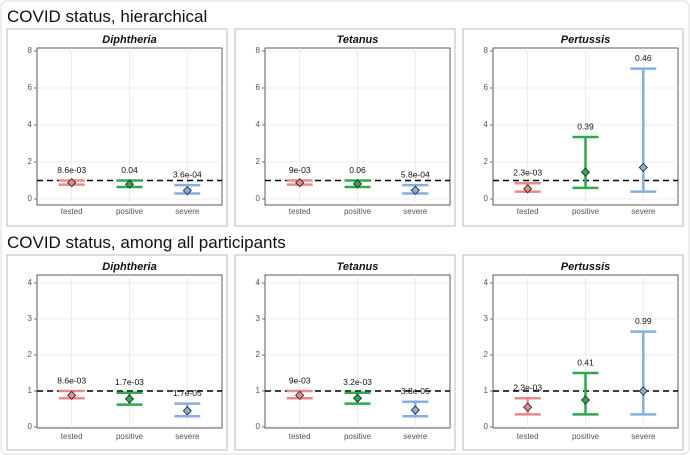 This screenshot has height=455, width=690. I want to click on p-value-label: 0.06, so click(357, 170).